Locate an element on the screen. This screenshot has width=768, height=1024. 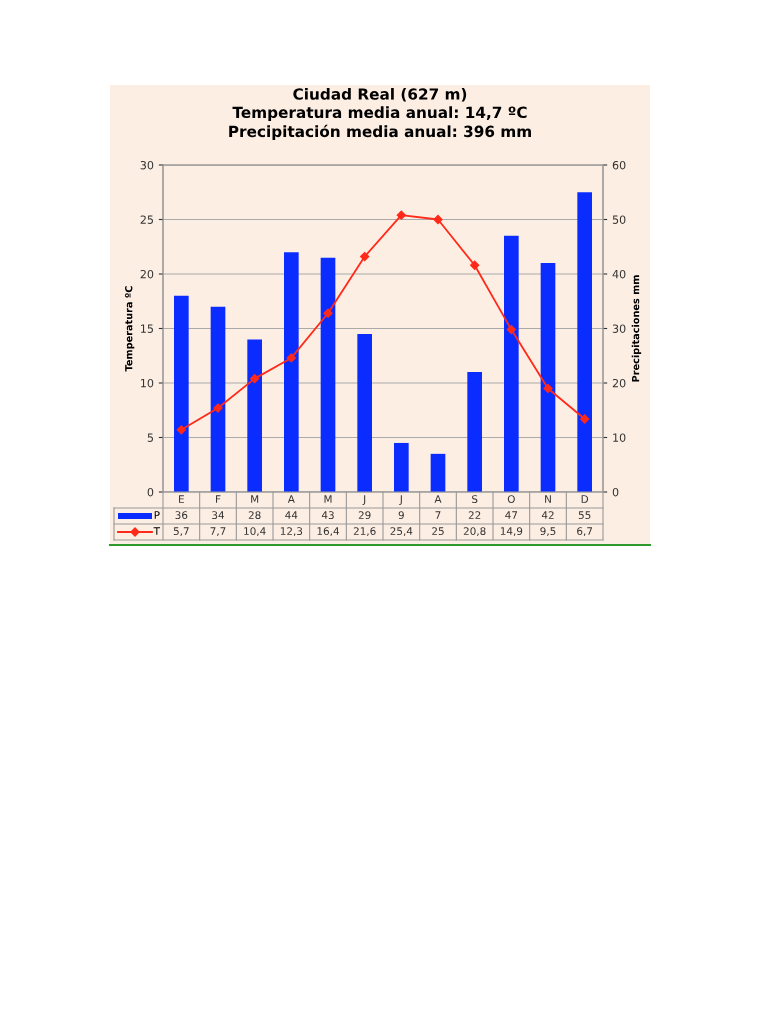
data-label: 25,4 is located at coordinates (401, 532).